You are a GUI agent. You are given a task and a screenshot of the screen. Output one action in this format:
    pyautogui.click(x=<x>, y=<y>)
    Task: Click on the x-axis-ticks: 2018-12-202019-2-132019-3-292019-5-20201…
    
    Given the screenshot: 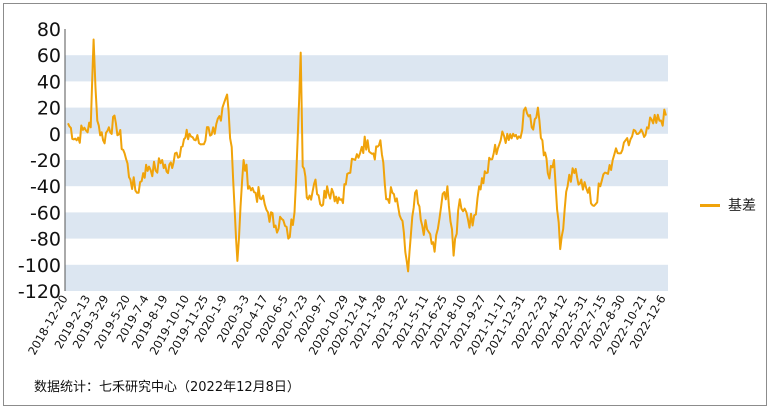 What is the action you would take?
    pyautogui.click(x=347, y=324)
    